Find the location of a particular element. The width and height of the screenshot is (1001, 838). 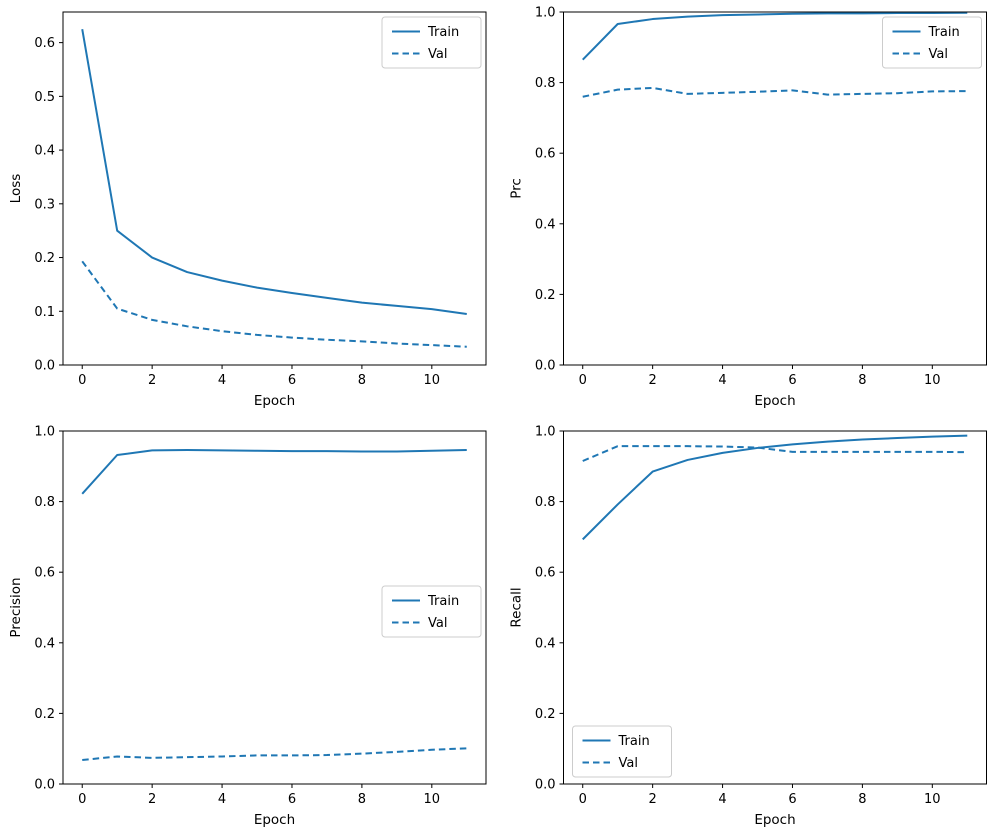

recall-x-axis-label: Epoch is located at coordinates (774, 820).